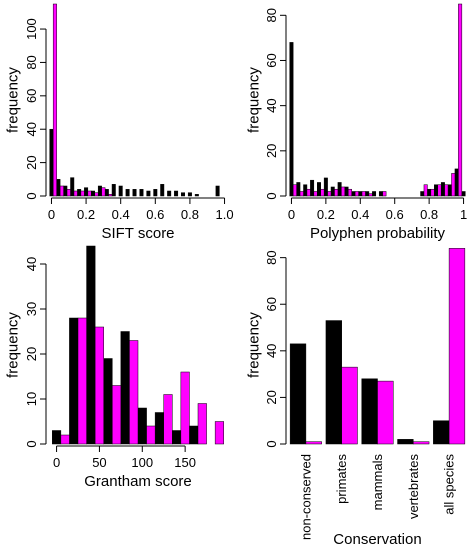  I want to click on x-tick-label: 1.0, so click(224, 214).